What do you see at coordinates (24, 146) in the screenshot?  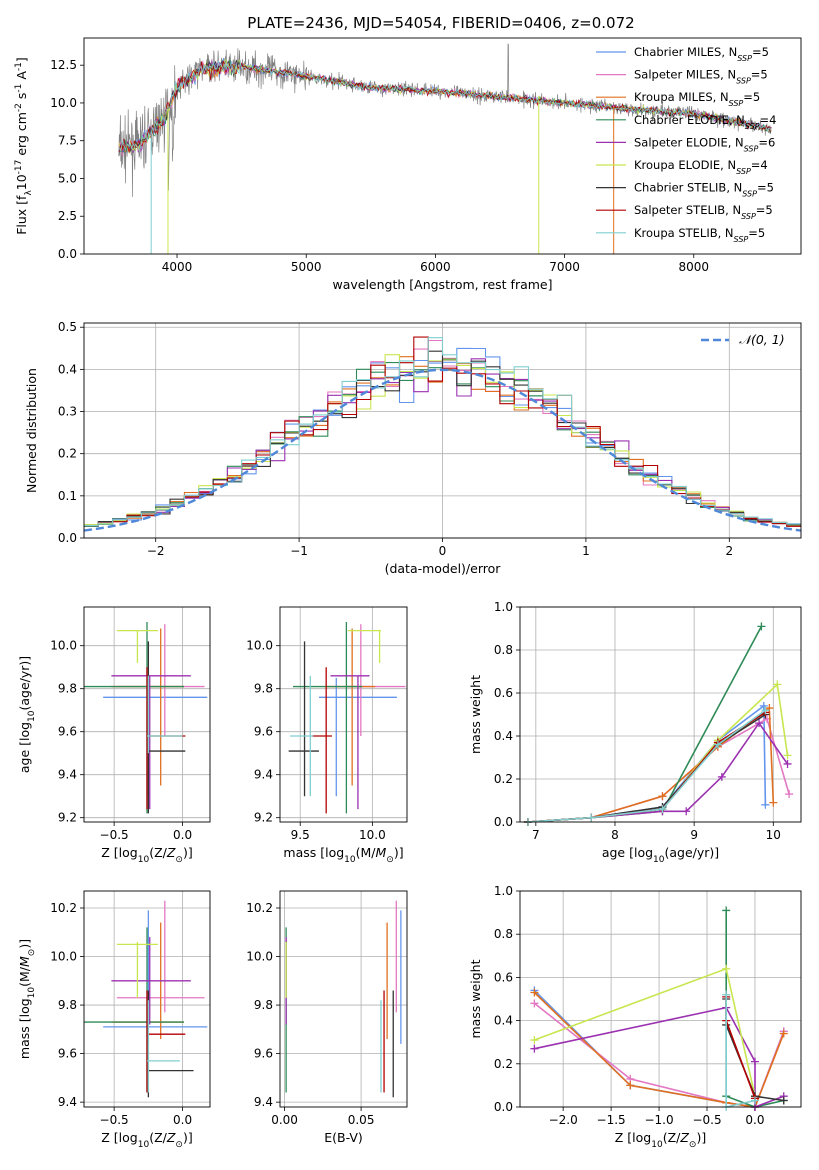 I see `y-axis-label: Flux [fλ10-17 erg cm-2 s-1 A-1]` at bounding box center [24, 146].